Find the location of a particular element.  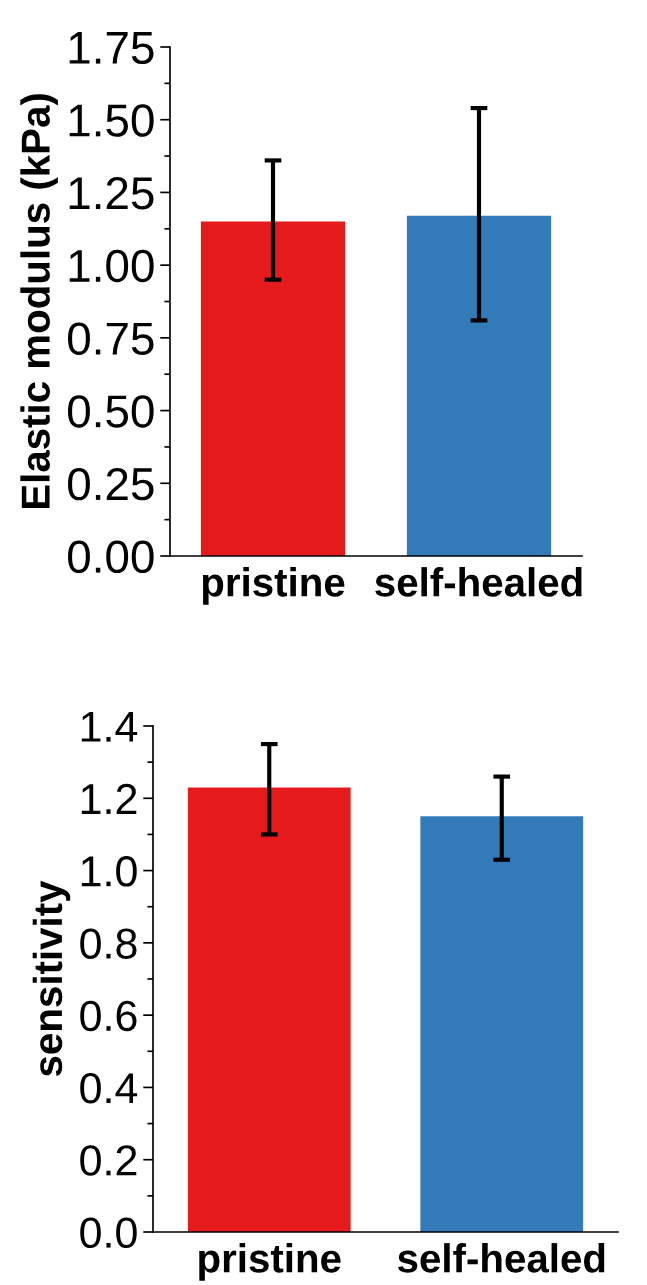

y-tick-label: 0.25 is located at coordinates (111, 484).